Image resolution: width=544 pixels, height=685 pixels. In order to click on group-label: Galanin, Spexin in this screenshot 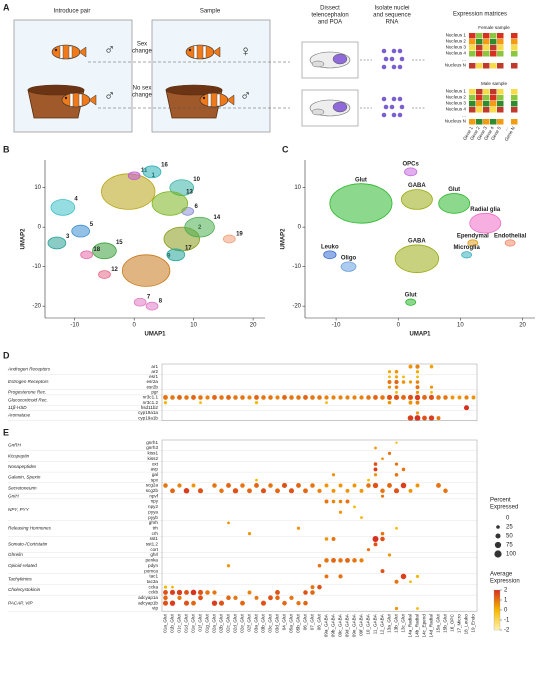, I will do `click(24, 477)`.